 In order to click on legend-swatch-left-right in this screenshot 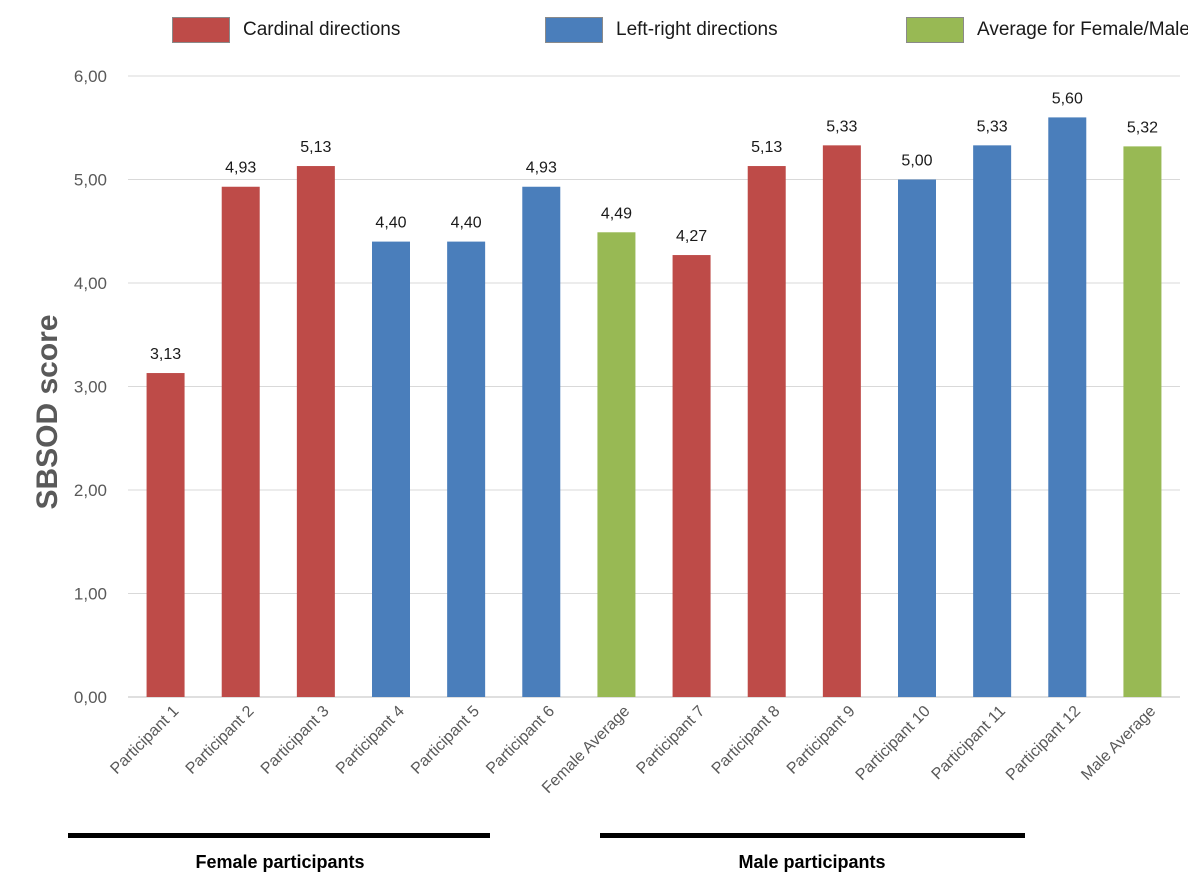, I will do `click(574, 30)`.